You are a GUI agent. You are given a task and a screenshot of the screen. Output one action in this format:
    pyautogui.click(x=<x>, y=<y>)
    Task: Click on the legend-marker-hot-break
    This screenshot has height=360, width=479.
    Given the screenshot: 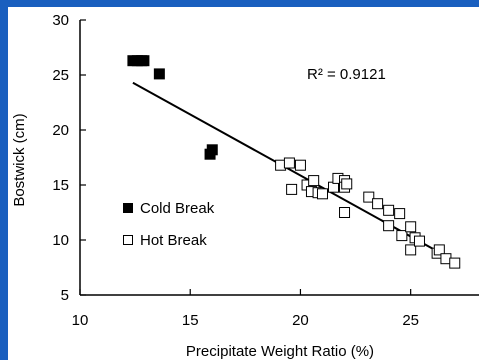 What is the action you would take?
    pyautogui.click(x=128, y=240)
    